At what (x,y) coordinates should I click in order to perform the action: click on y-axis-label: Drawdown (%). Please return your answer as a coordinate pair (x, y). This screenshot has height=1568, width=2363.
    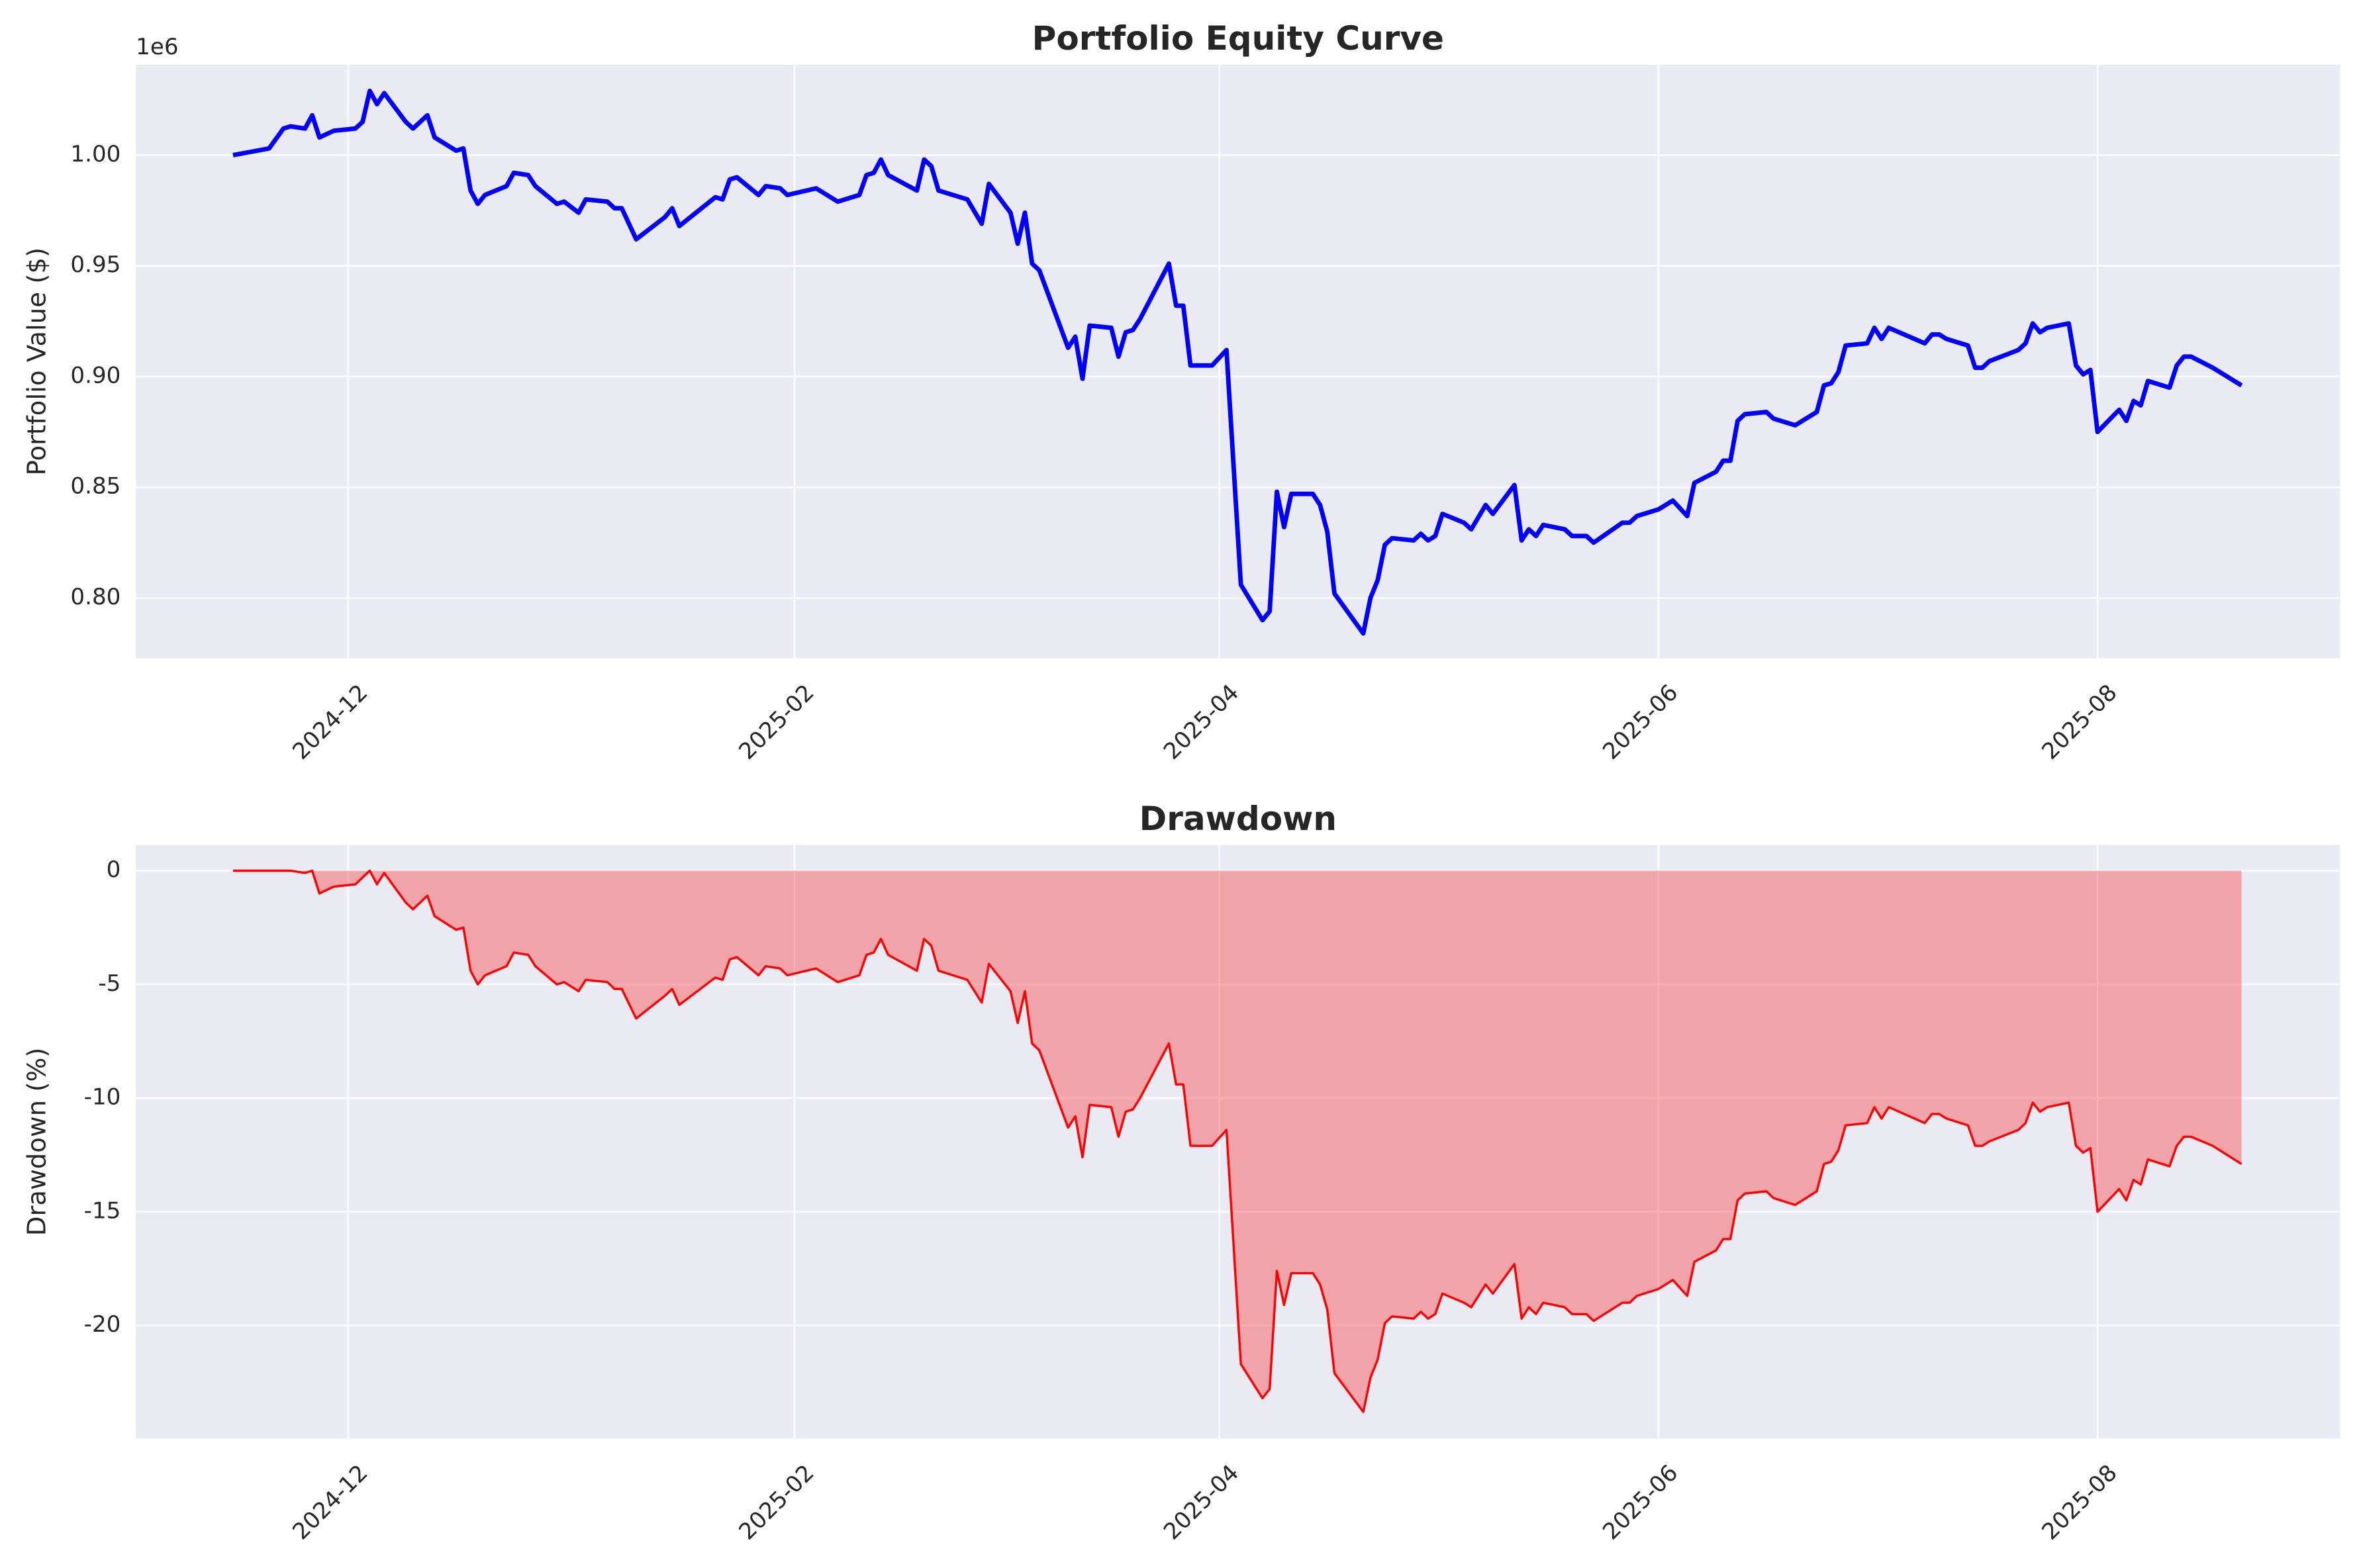
    Looking at the image, I should click on (37, 1142).